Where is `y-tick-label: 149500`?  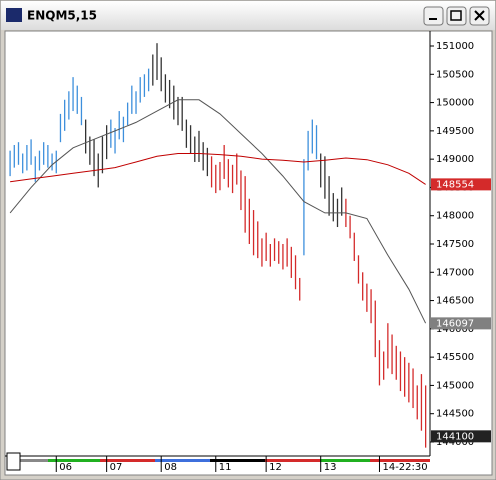 y-tick-label: 149500 is located at coordinates (455, 131).